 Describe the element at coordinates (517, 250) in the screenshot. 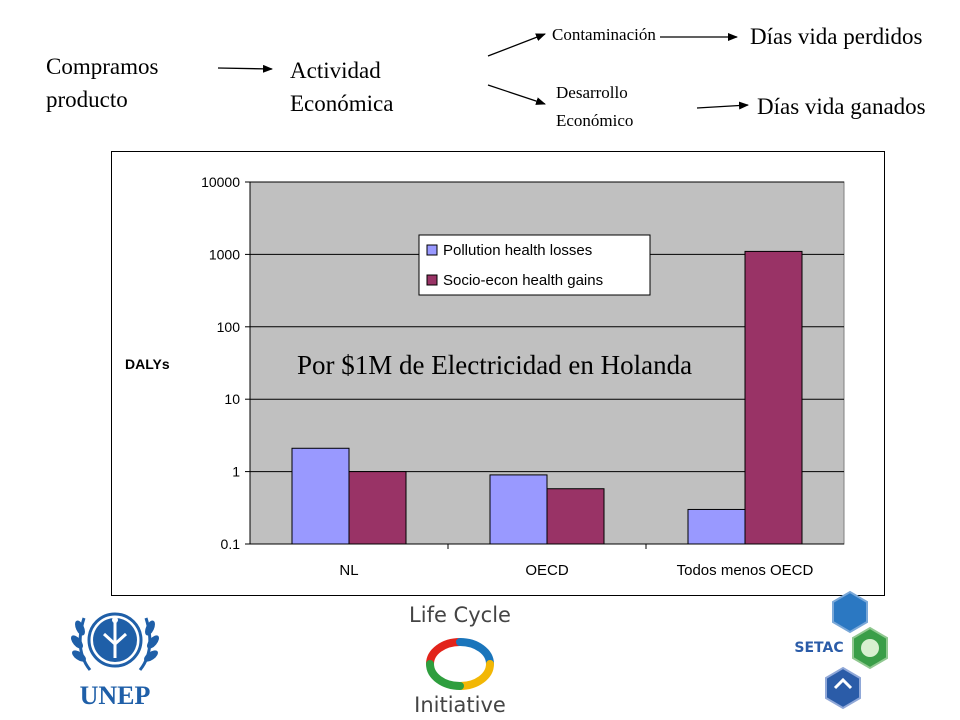

I see `legend-label-losses: Pollution health losses` at that location.